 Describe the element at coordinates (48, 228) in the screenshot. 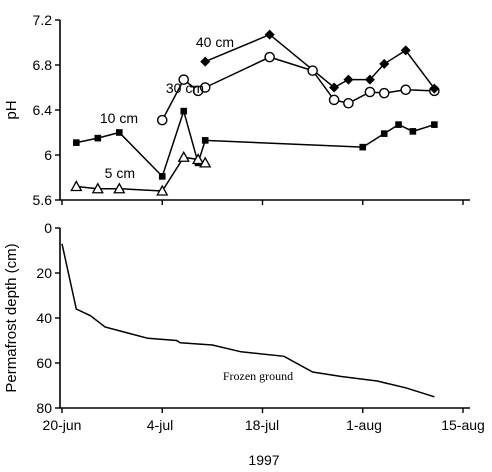

I see `depth-y-tick-label: 0` at that location.